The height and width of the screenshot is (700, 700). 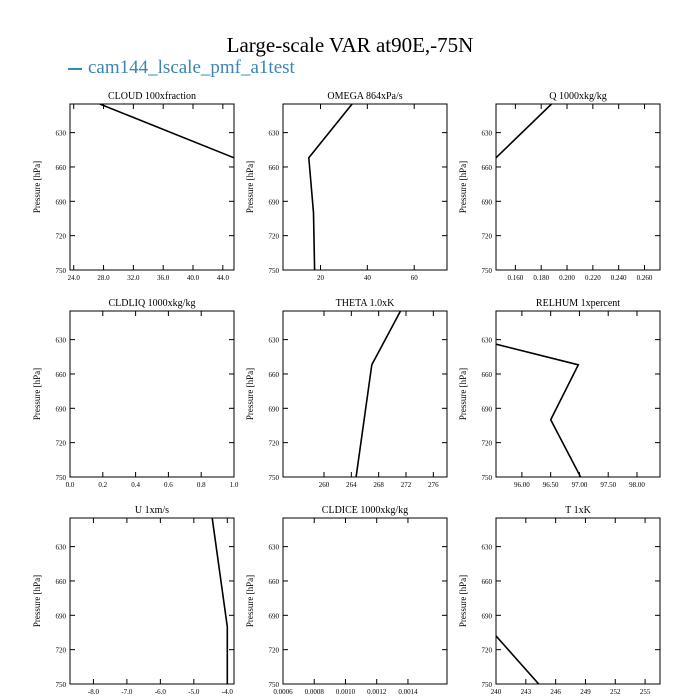 I want to click on x-tick-label: 28.0, so click(x=103, y=278).